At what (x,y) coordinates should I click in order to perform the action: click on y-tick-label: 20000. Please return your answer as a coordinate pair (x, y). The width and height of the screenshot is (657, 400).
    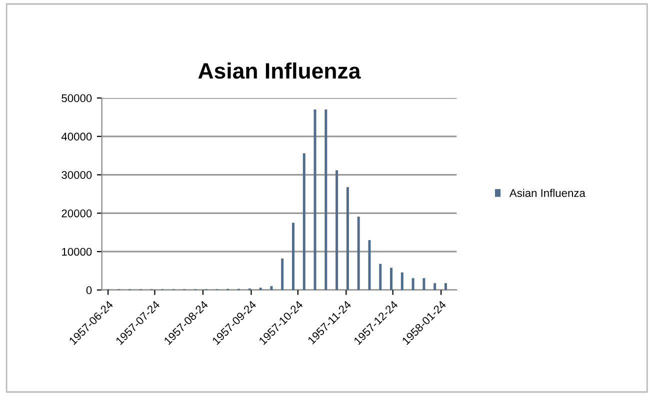
    Looking at the image, I should click on (77, 213).